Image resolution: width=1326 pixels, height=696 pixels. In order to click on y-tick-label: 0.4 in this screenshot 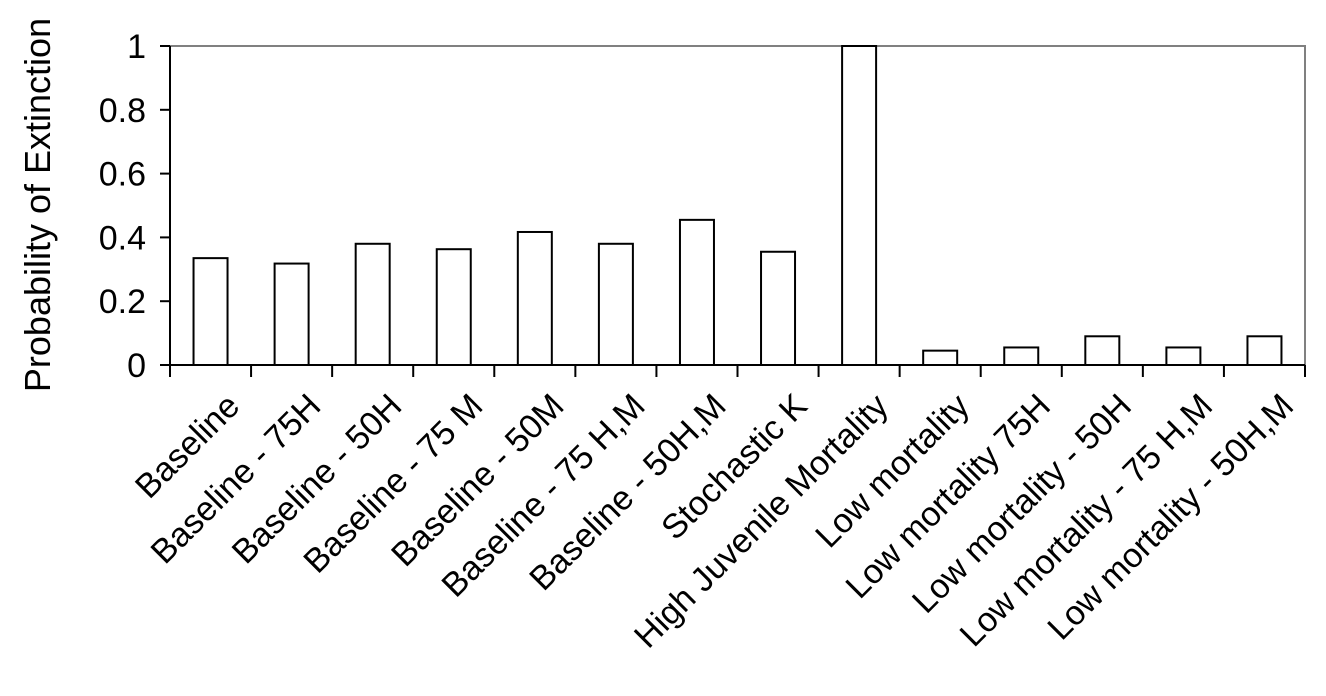, I will do `click(122, 238)`.